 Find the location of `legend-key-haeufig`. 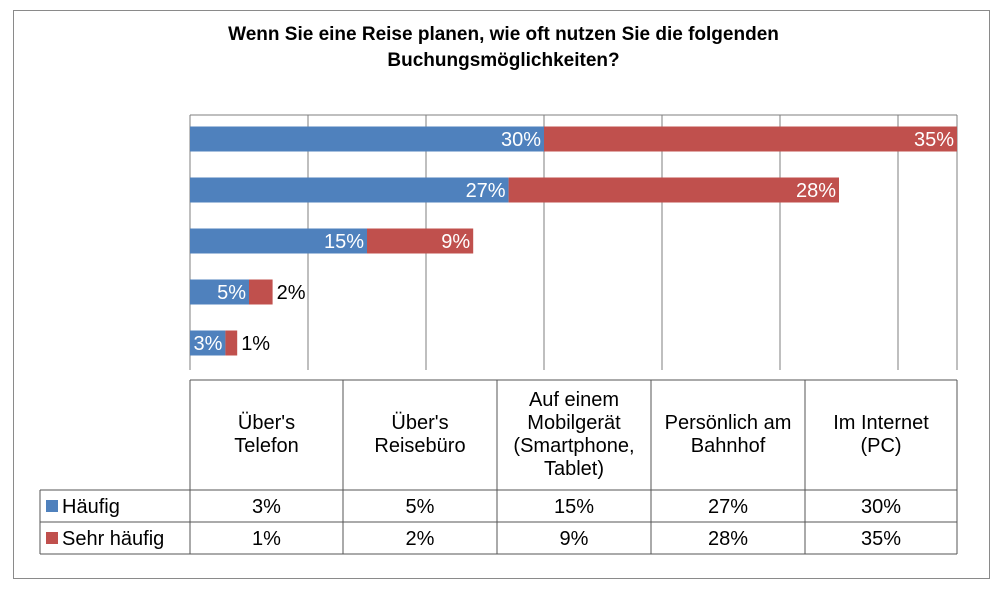

legend-key-haeufig is located at coordinates (52, 506).